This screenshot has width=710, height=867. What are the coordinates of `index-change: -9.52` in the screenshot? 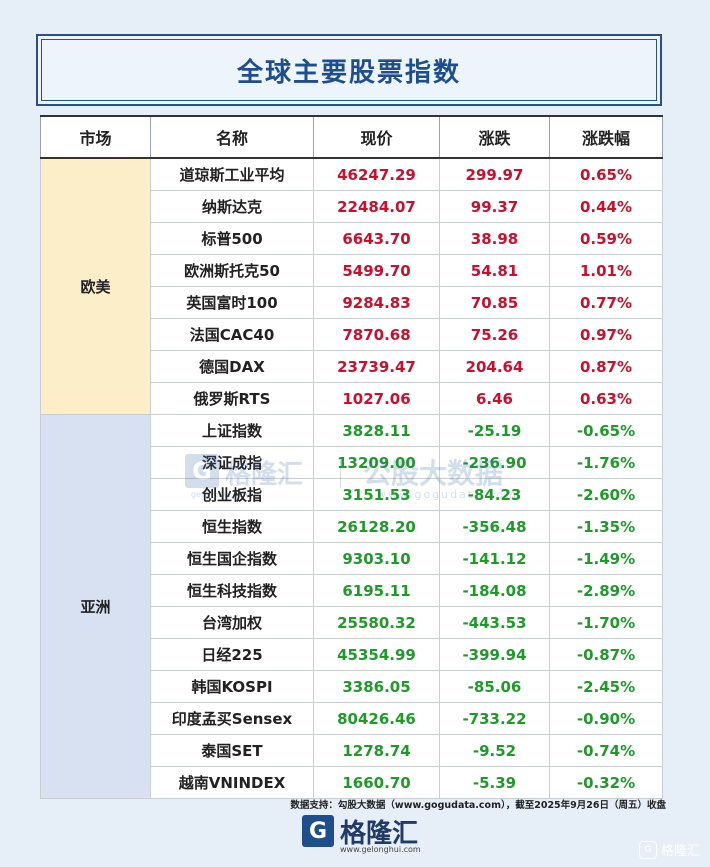 It's located at (494, 750).